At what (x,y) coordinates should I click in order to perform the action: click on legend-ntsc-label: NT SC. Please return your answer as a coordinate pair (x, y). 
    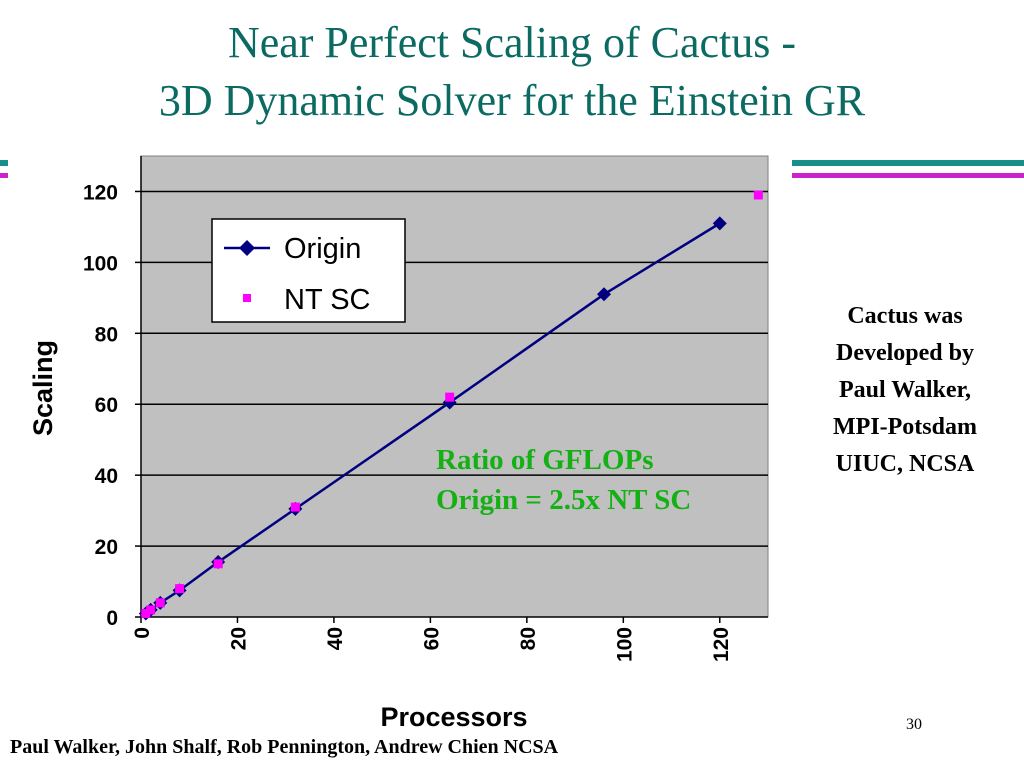
    Looking at the image, I should click on (327, 300).